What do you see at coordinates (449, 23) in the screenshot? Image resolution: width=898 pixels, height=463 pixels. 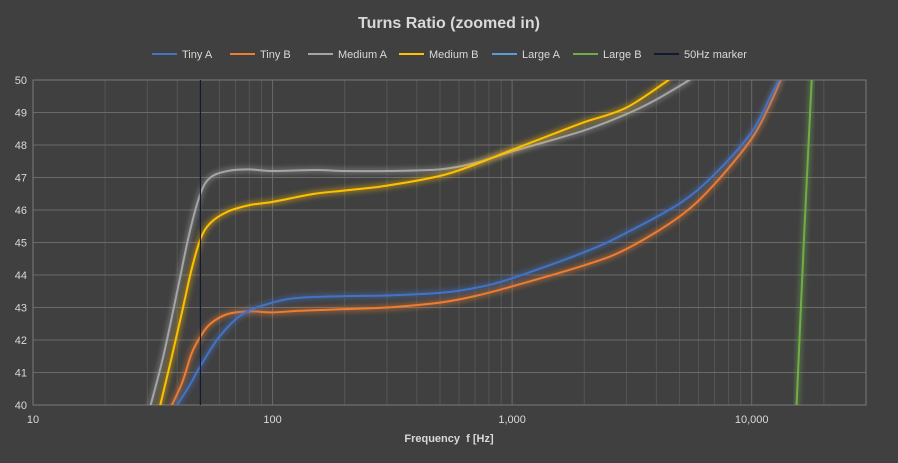 I see `chart-title: Turns Ratio (zoomed in)` at bounding box center [449, 23].